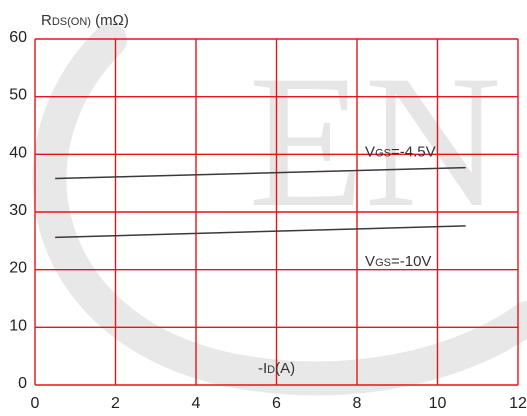 This screenshot has height=416, width=527. I want to click on y-tick-label-50: 50, so click(18, 95).